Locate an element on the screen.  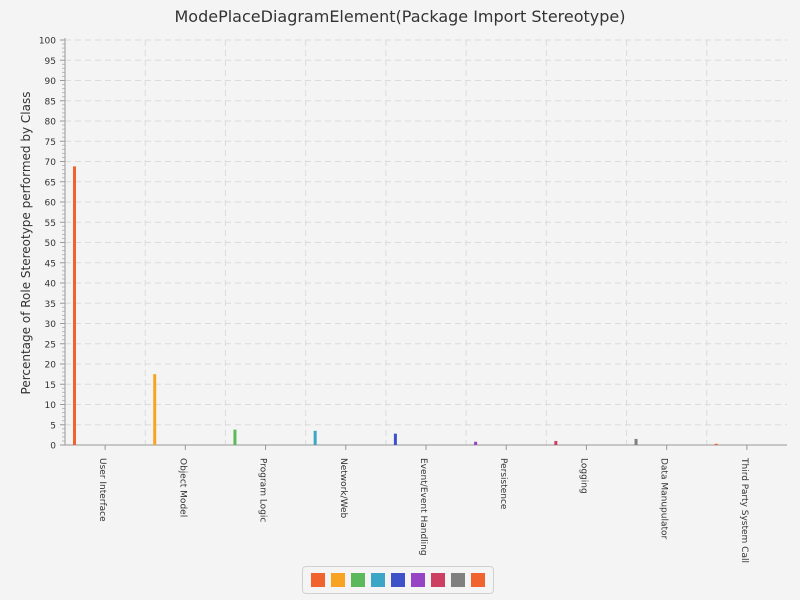
legend is located at coordinates (398, 580).